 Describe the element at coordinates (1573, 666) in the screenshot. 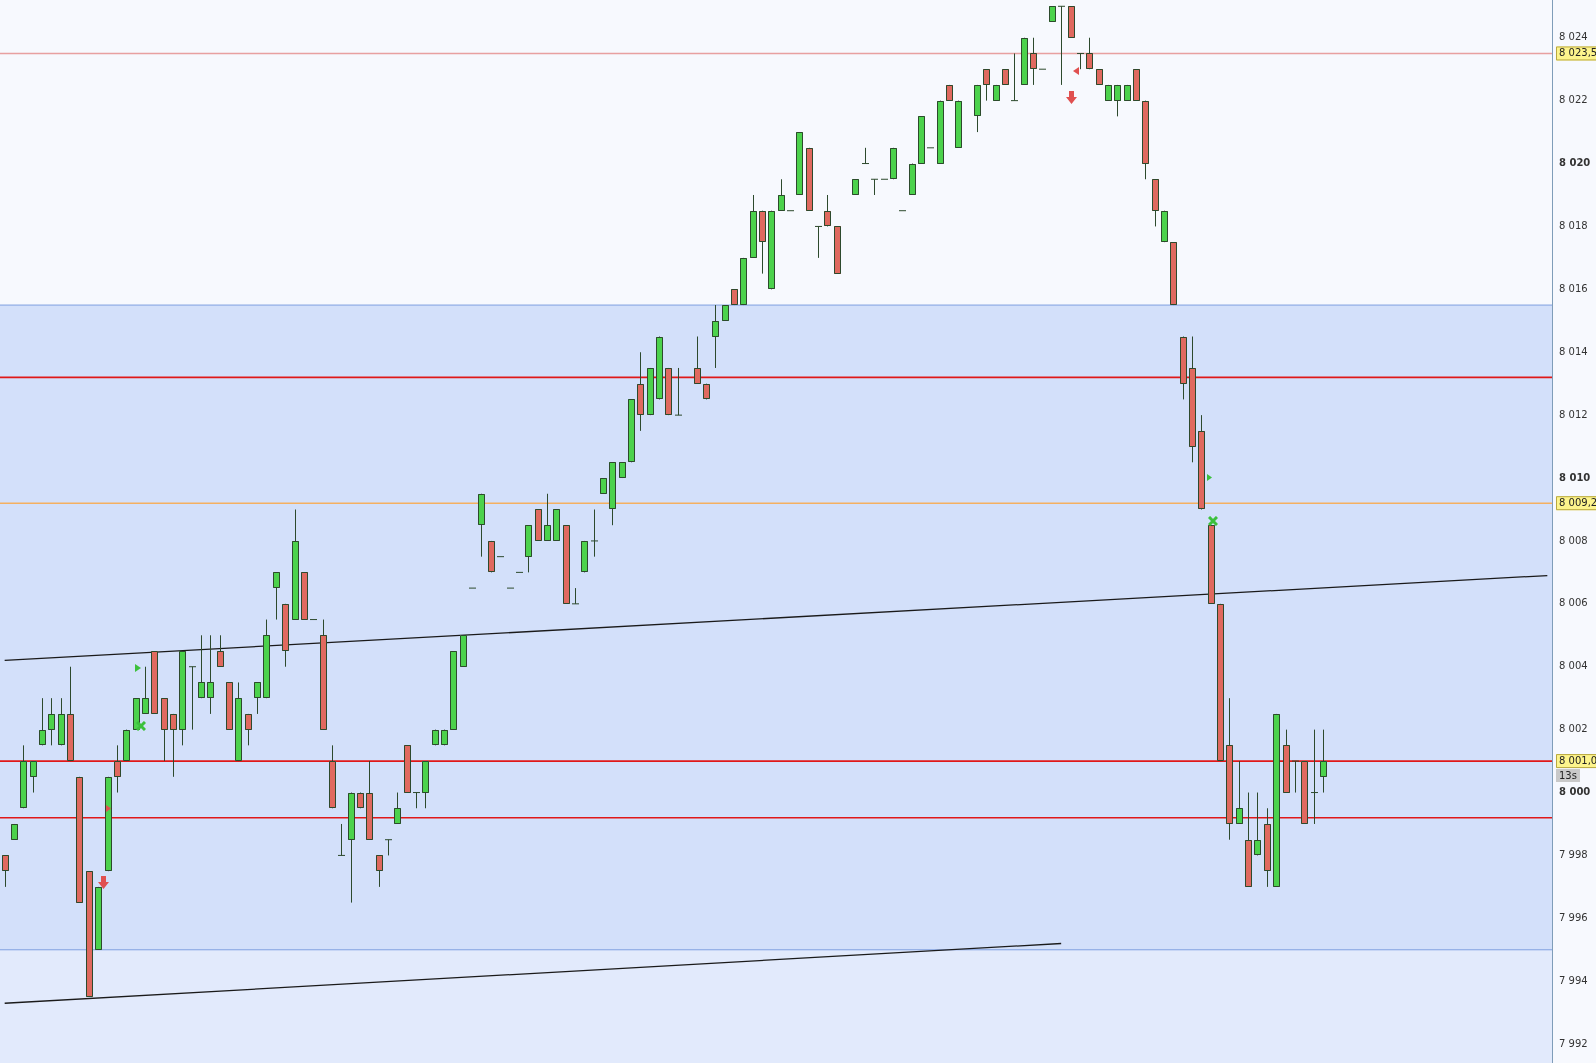

I see `y-tick-label: 8 004` at that location.